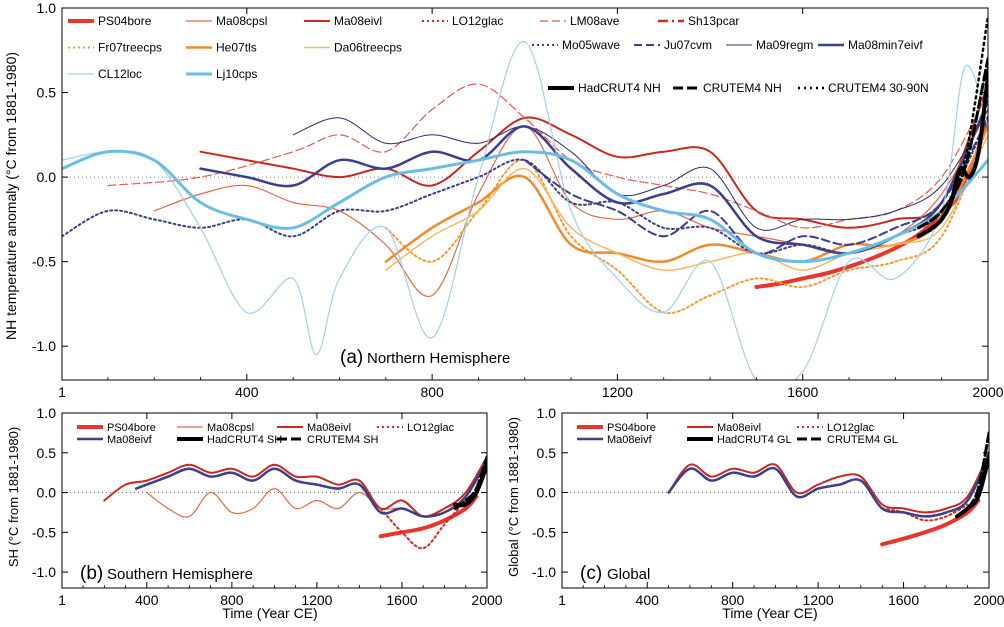 This screenshot has width=1004, height=627. I want to click on panel-a-label-letter: (a), so click(351, 357).